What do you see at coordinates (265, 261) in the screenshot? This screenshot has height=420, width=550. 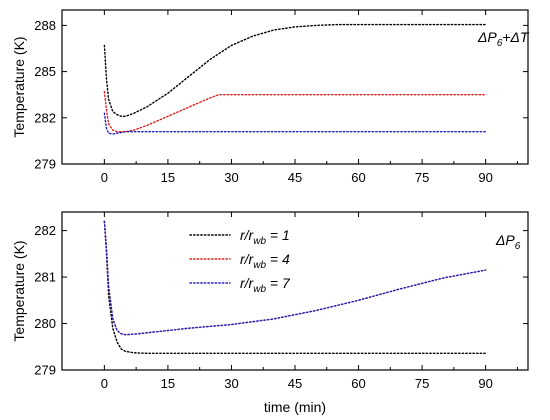 I see `legend-label-2: r/rwb = 4` at bounding box center [265, 261].